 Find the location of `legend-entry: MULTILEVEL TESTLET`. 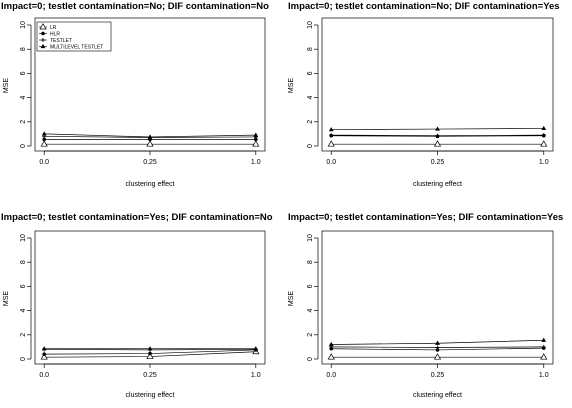

legend-entry: MULTILEVEL TESTLET is located at coordinates (76, 47).